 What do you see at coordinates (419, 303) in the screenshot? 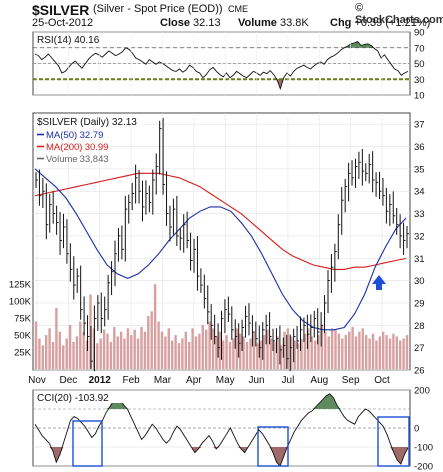
I see `price-tick-label: 29` at bounding box center [419, 303].